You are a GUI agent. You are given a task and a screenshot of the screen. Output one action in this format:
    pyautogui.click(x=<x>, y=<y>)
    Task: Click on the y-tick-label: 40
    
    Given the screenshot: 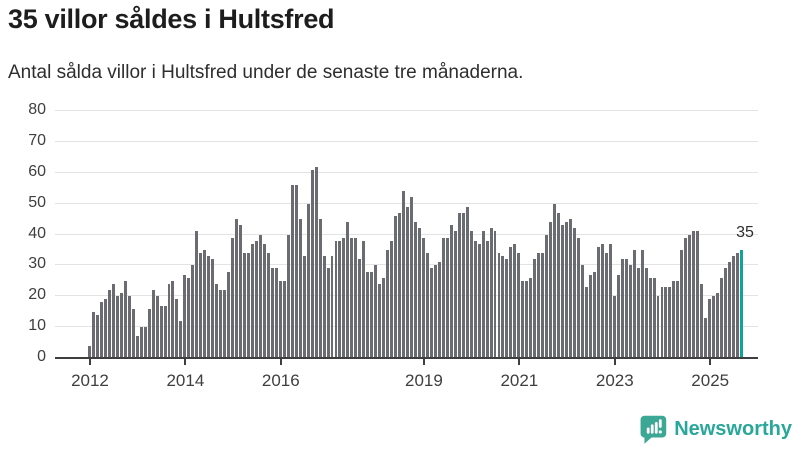 What is the action you would take?
    pyautogui.click(x=37, y=233)
    